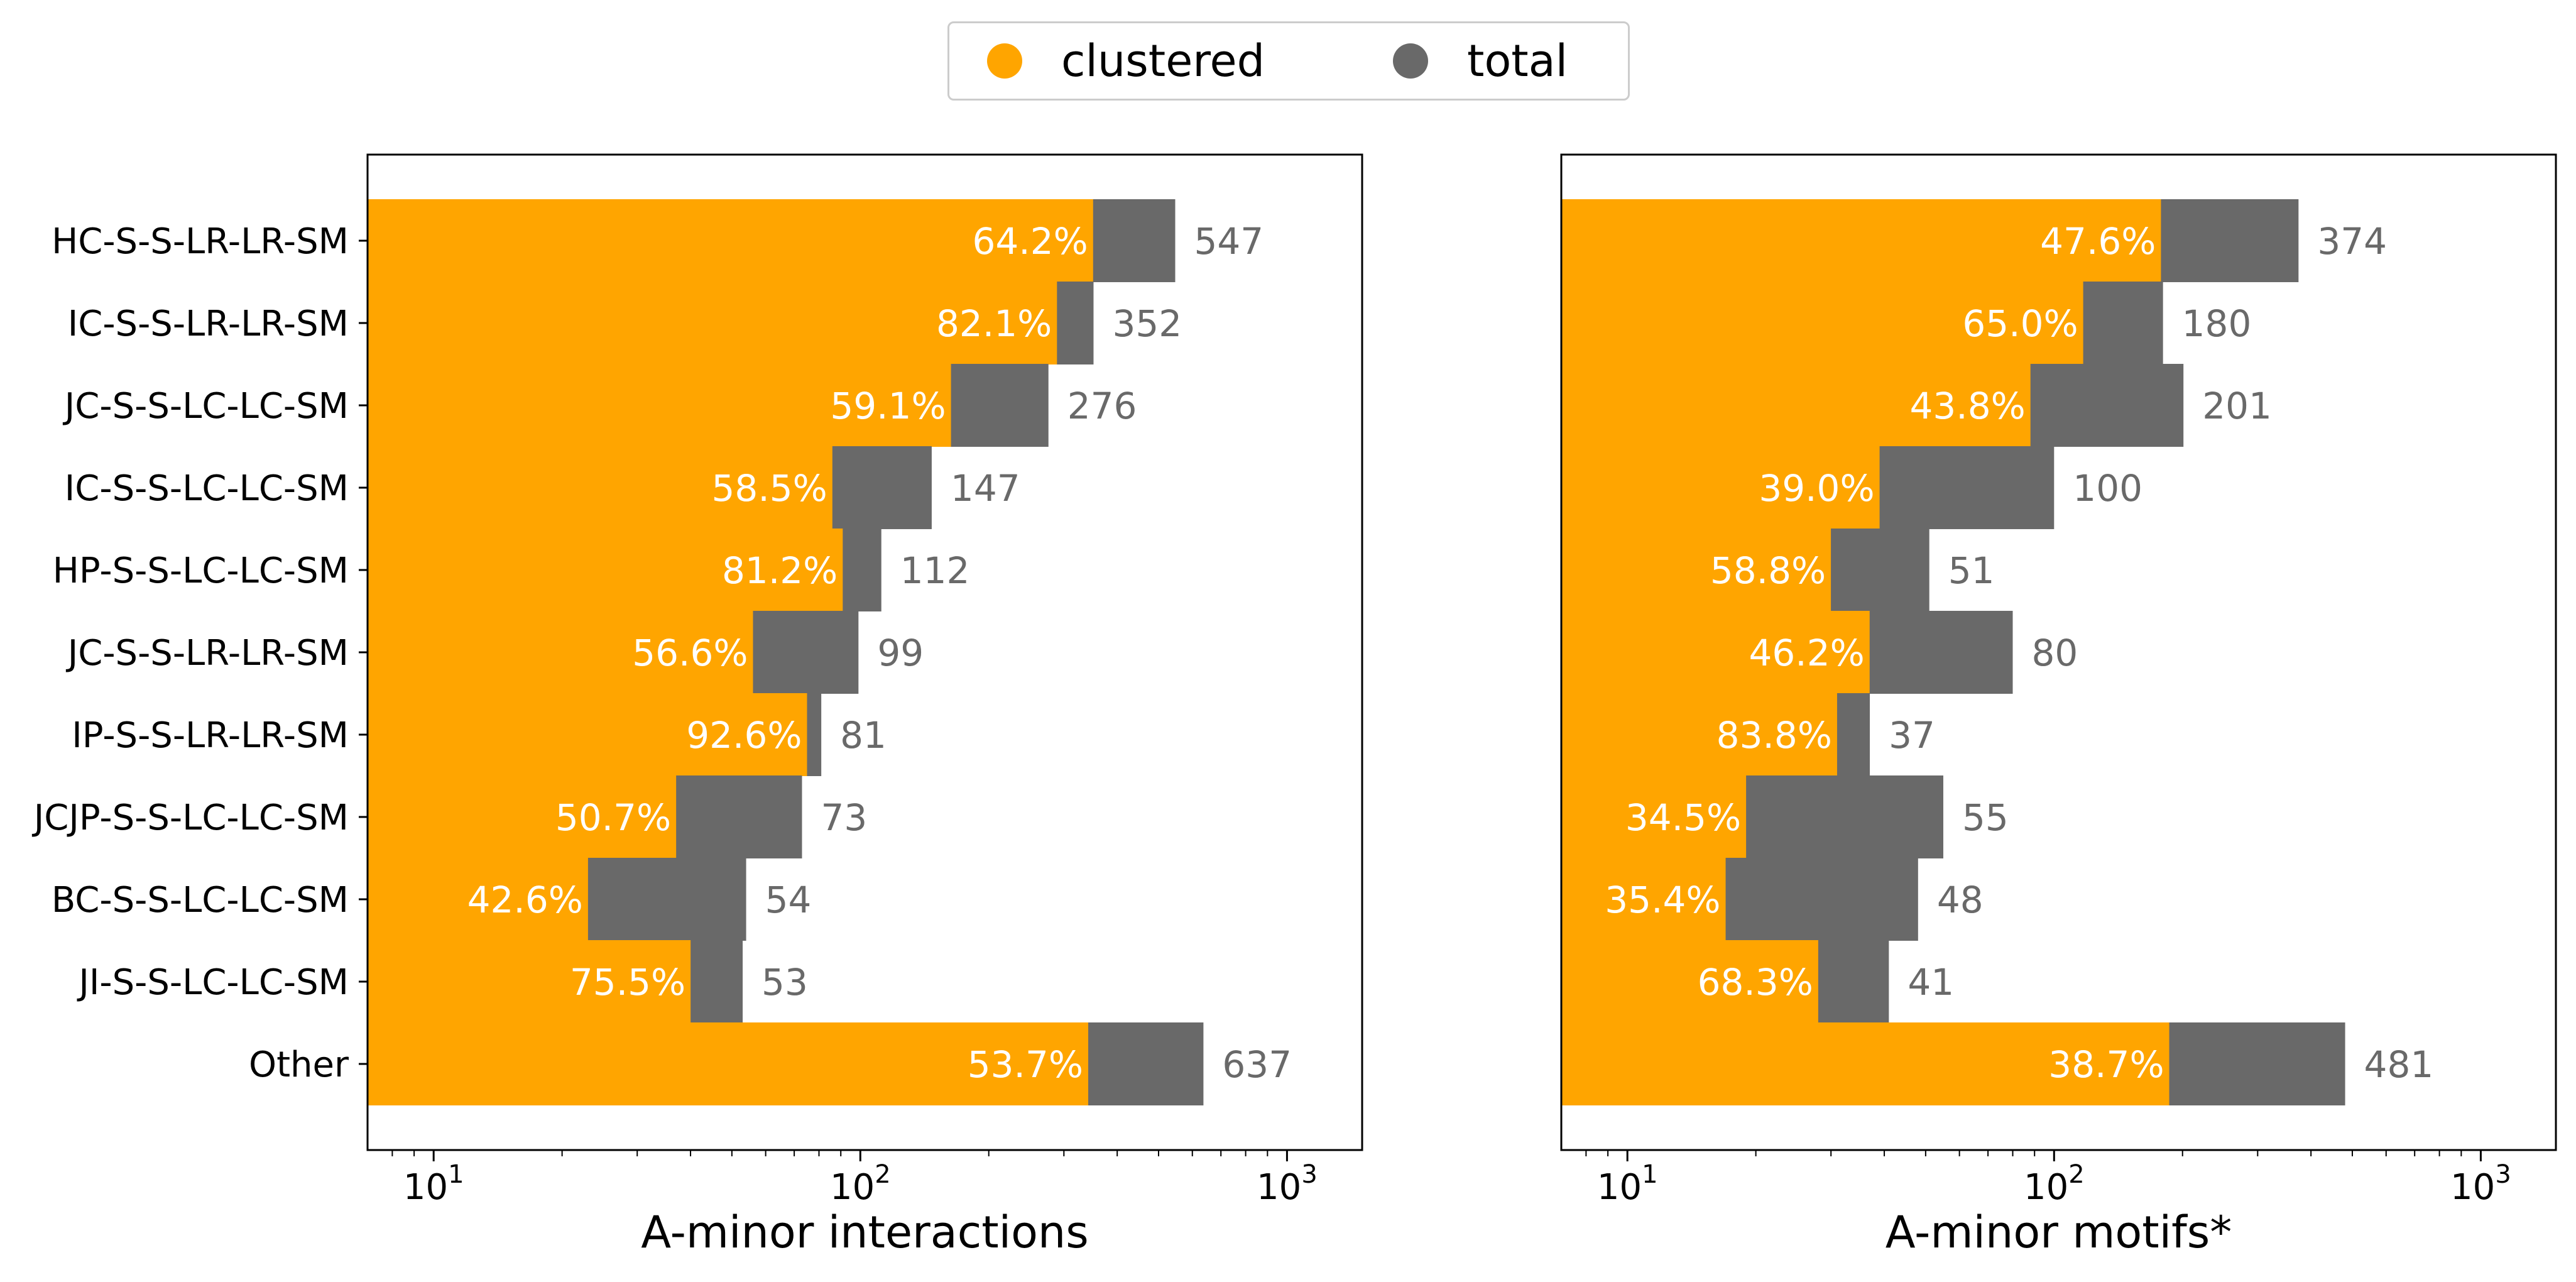 The width and height of the screenshot is (2576, 1282). I want to click on bar-total-label: 374, so click(2352, 241).